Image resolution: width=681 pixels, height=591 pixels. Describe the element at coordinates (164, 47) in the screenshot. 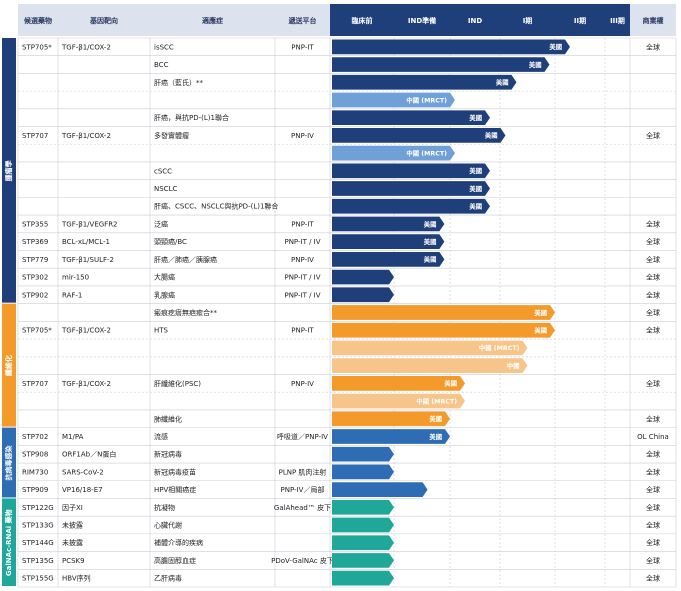

I see `indication: isSCC` at that location.